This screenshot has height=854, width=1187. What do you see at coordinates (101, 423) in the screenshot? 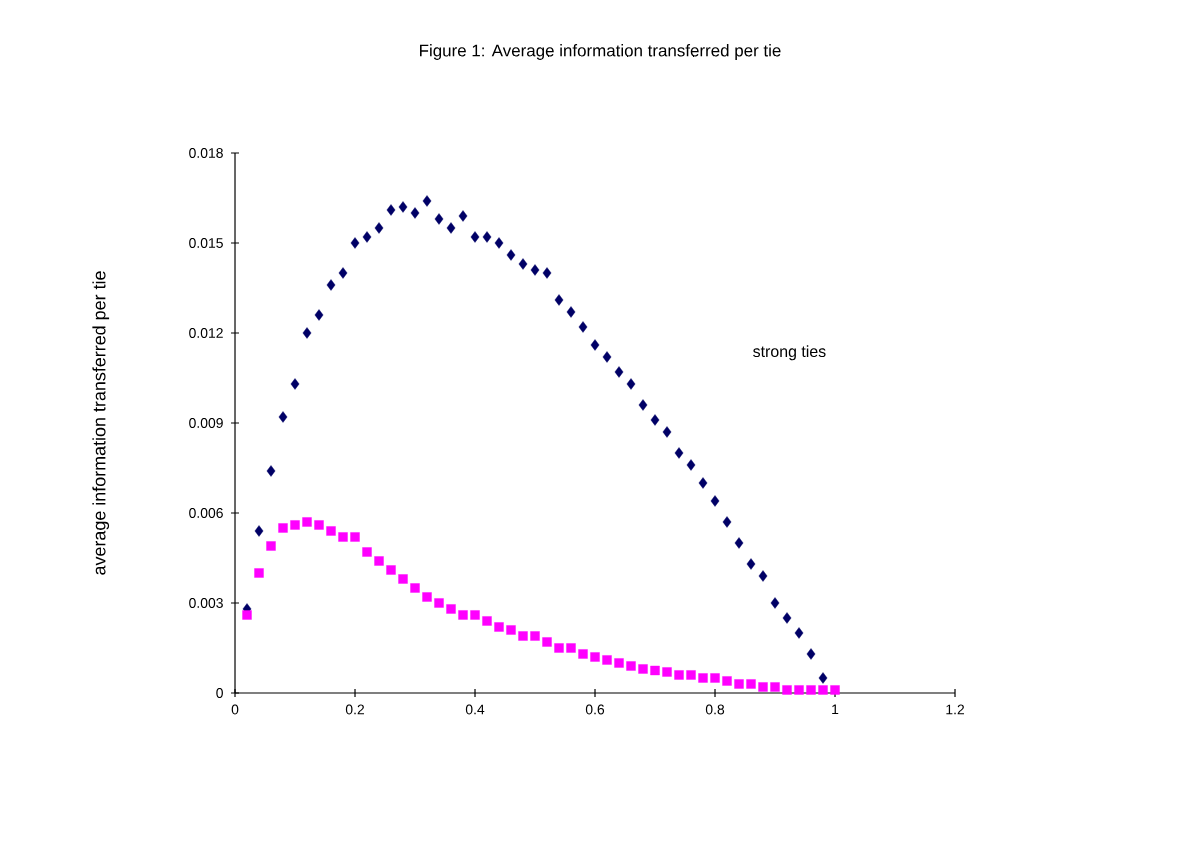
I see `y-axis-title: average information transferred per tie` at bounding box center [101, 423].